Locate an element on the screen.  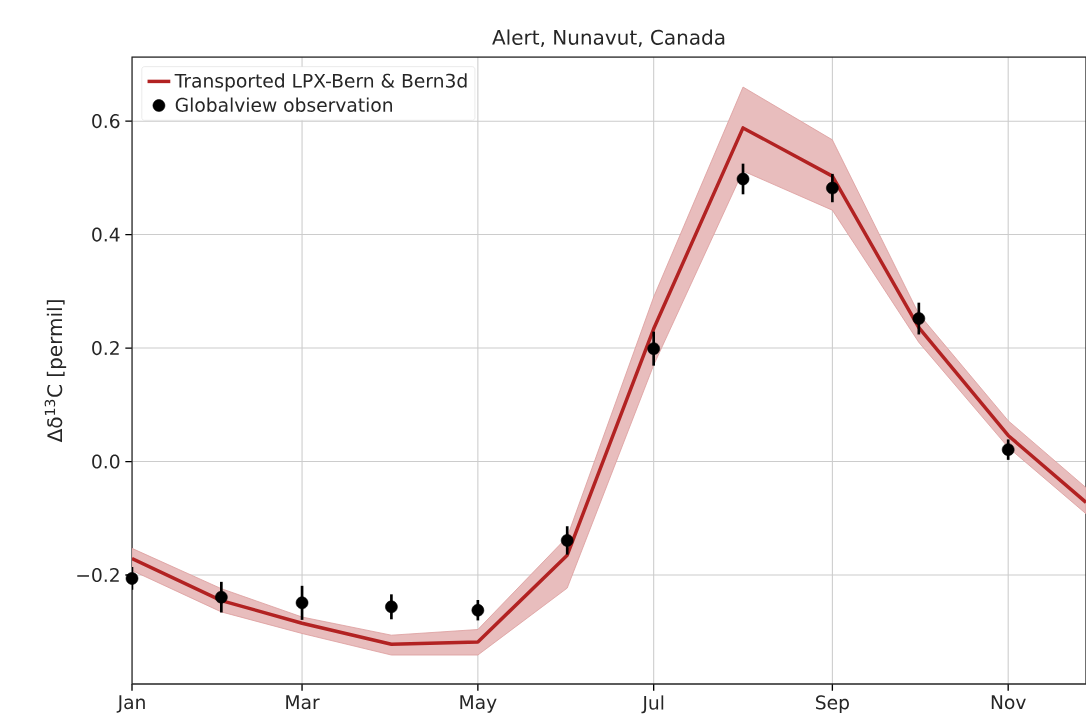
y-tick-label: 0.6 is located at coordinates (106, 121).